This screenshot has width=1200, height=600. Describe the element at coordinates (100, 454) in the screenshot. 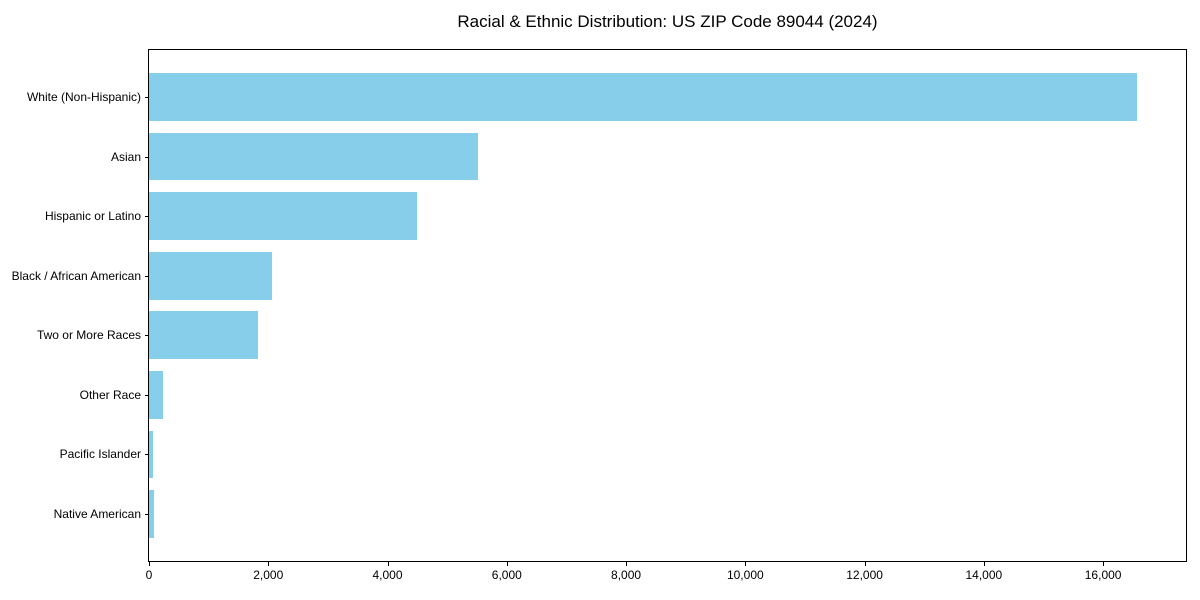

I see `category-label: Pacific Islander` at that location.